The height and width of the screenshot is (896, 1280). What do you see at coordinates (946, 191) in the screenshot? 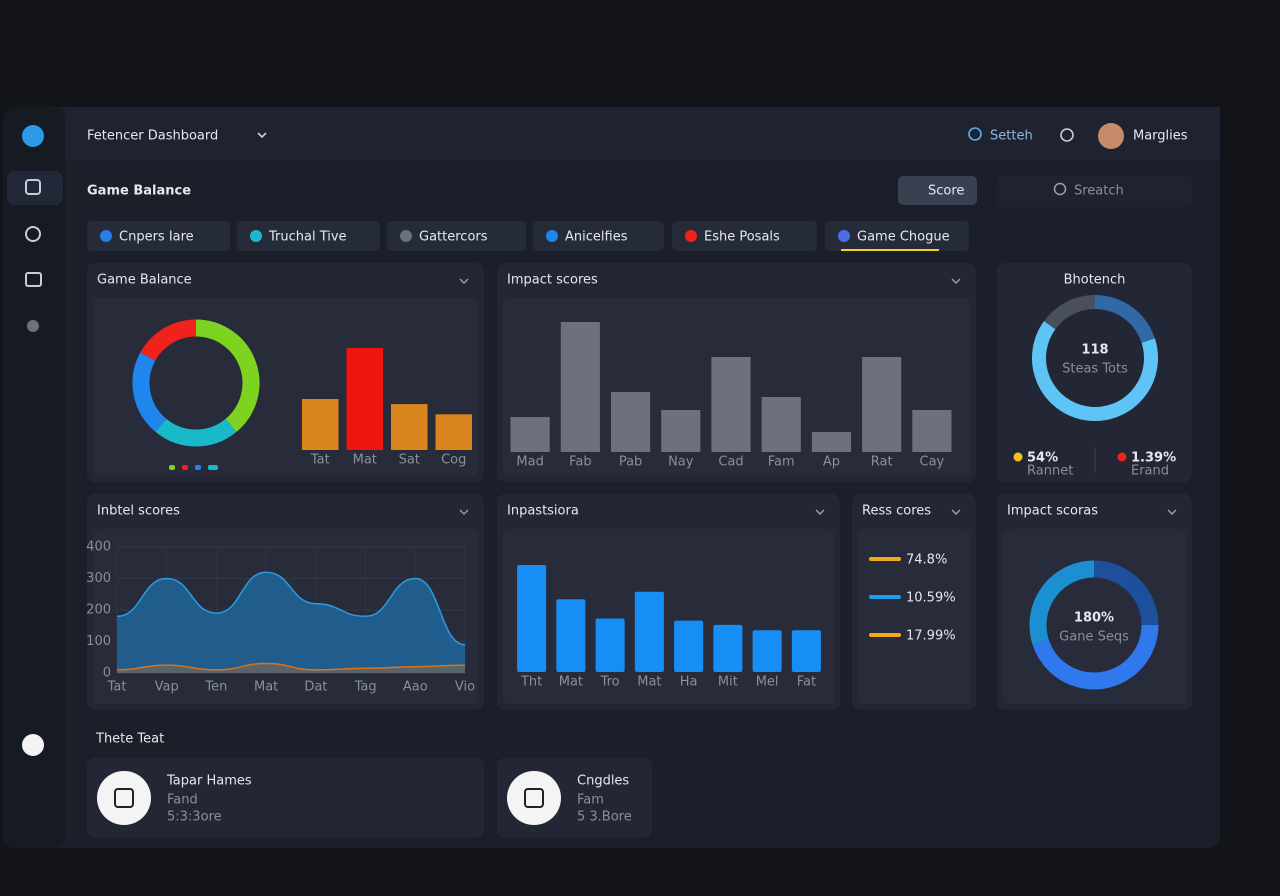
I see `score-button-label: Score` at bounding box center [946, 191].